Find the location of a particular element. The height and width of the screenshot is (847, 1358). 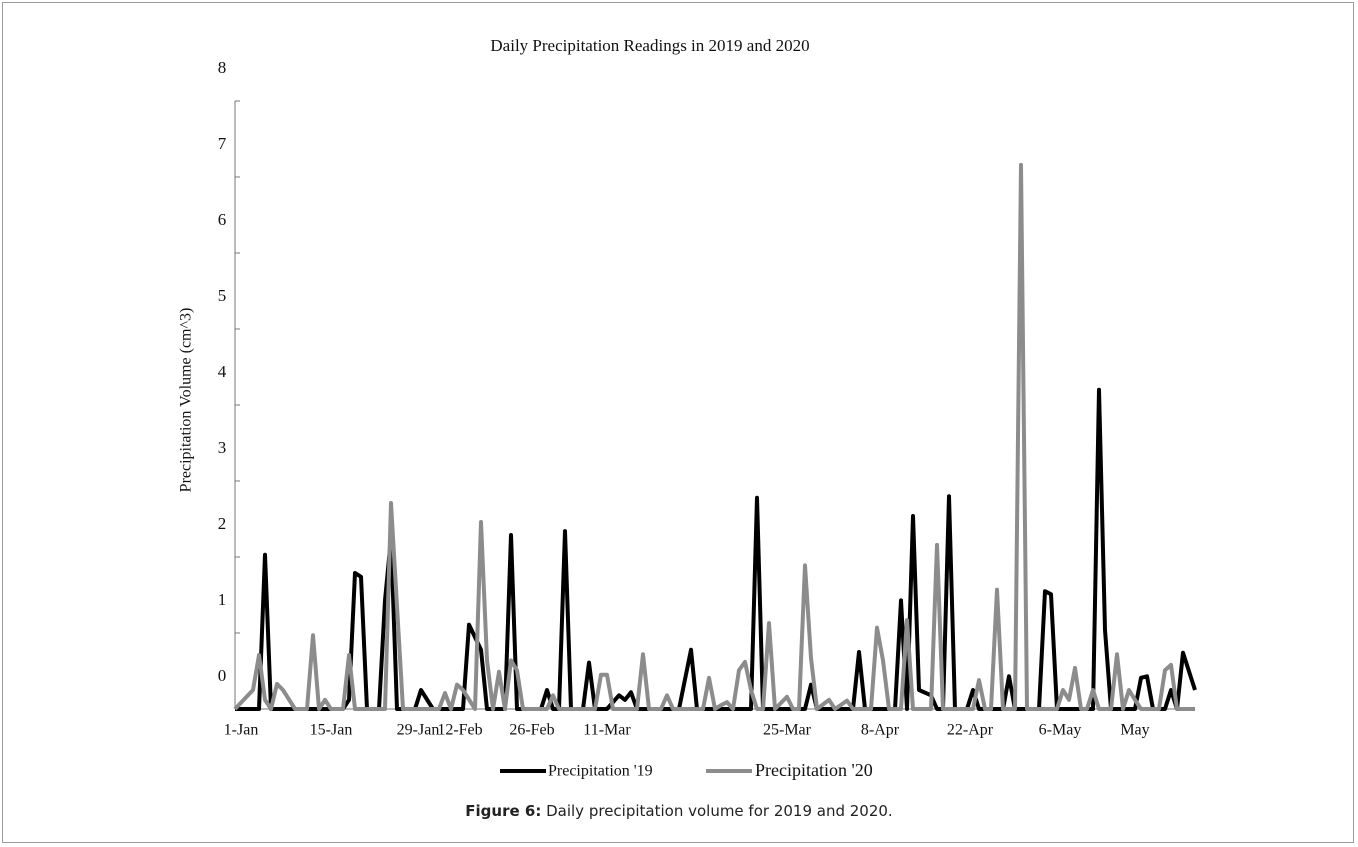

y-tick-label: 6 is located at coordinates (222, 219).